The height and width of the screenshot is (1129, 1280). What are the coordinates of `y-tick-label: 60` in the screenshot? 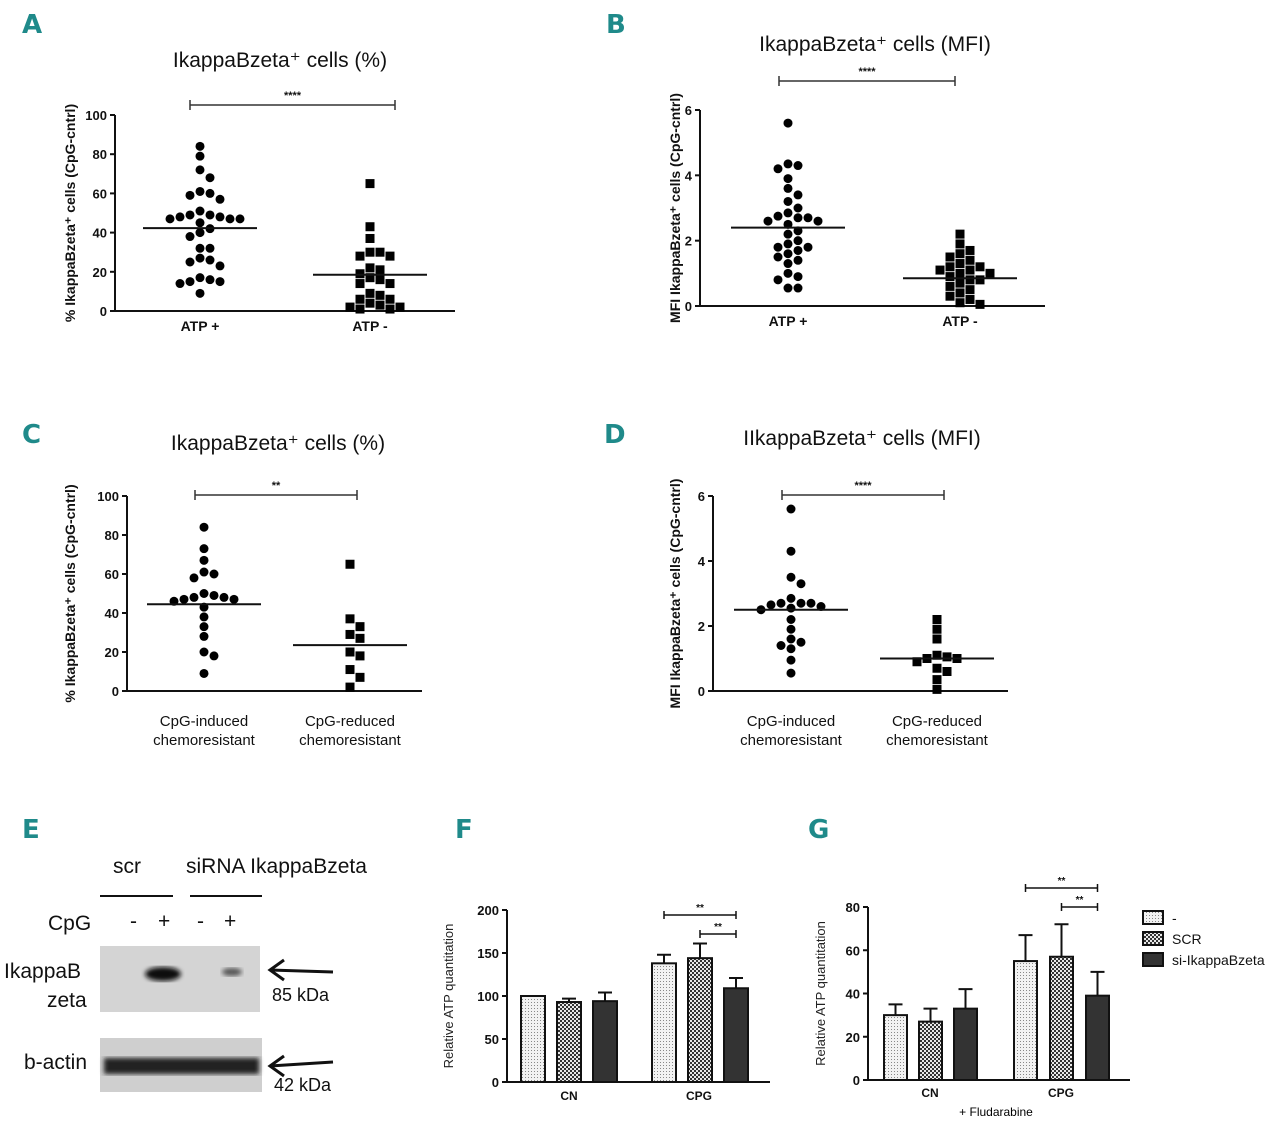 It's located at (100, 193).